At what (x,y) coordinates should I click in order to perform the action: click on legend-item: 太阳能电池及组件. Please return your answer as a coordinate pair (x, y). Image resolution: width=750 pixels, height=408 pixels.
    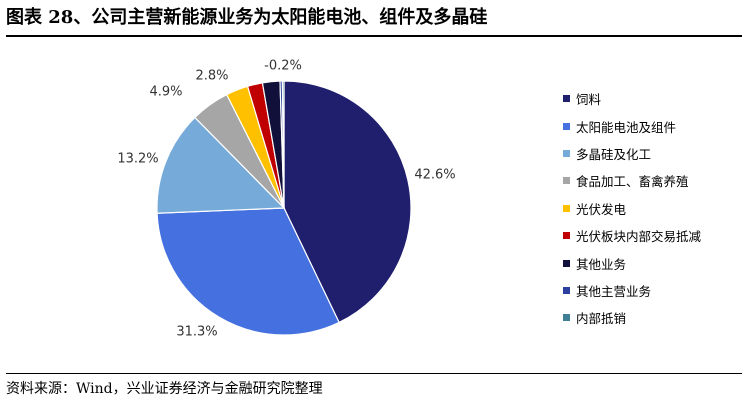
    Looking at the image, I should click on (632, 125).